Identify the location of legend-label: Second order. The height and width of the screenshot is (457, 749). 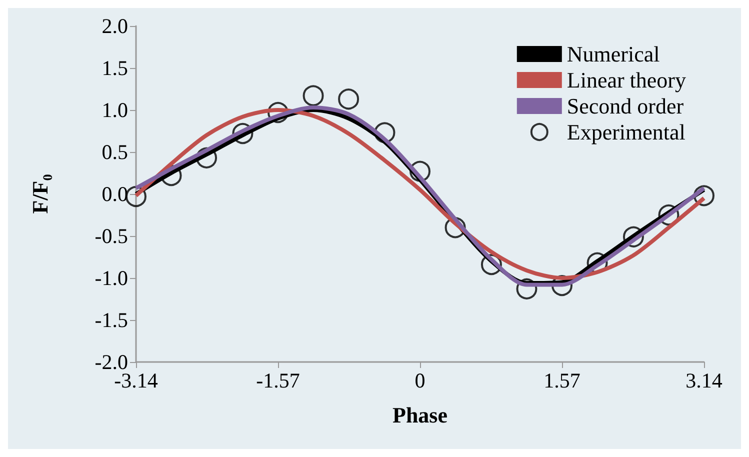
(625, 106).